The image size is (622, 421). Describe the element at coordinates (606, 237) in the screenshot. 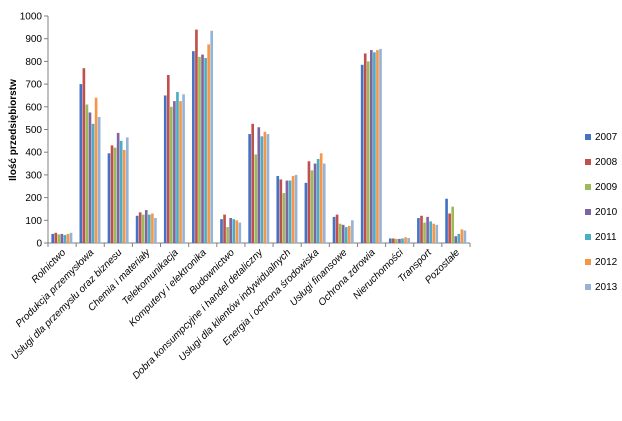

I see `legend-label-2011: 2011` at that location.